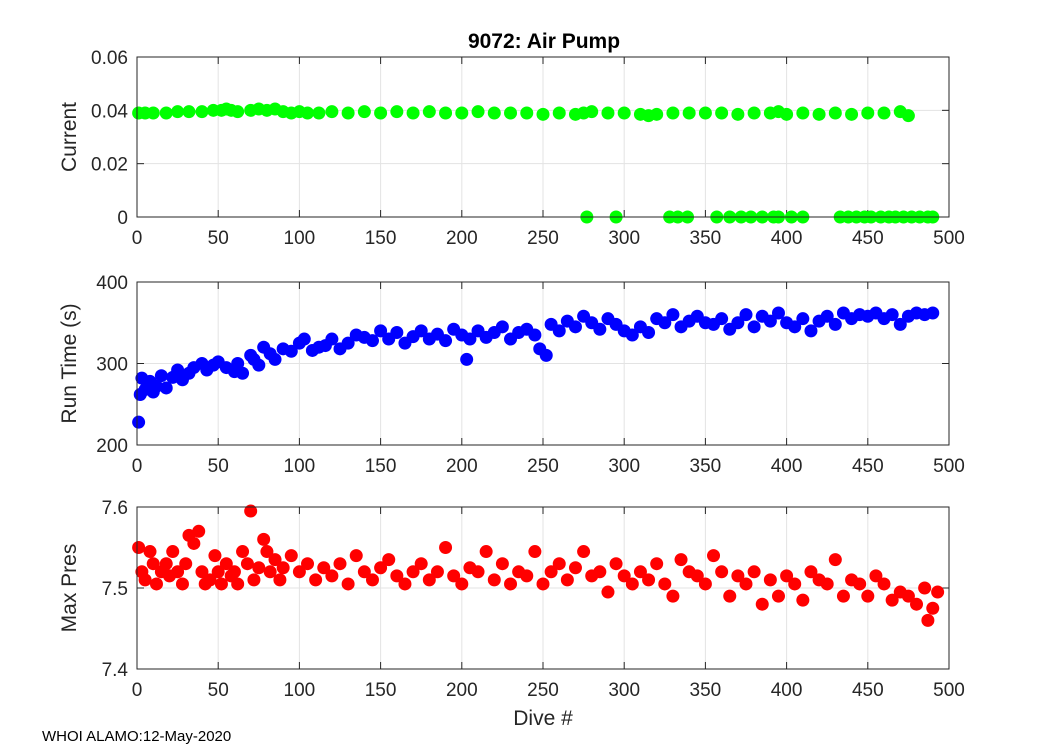 This screenshot has height=750, width=1050. What do you see at coordinates (109, 165) in the screenshot?
I see `current-y-tick-label: 0.02` at bounding box center [109, 165].